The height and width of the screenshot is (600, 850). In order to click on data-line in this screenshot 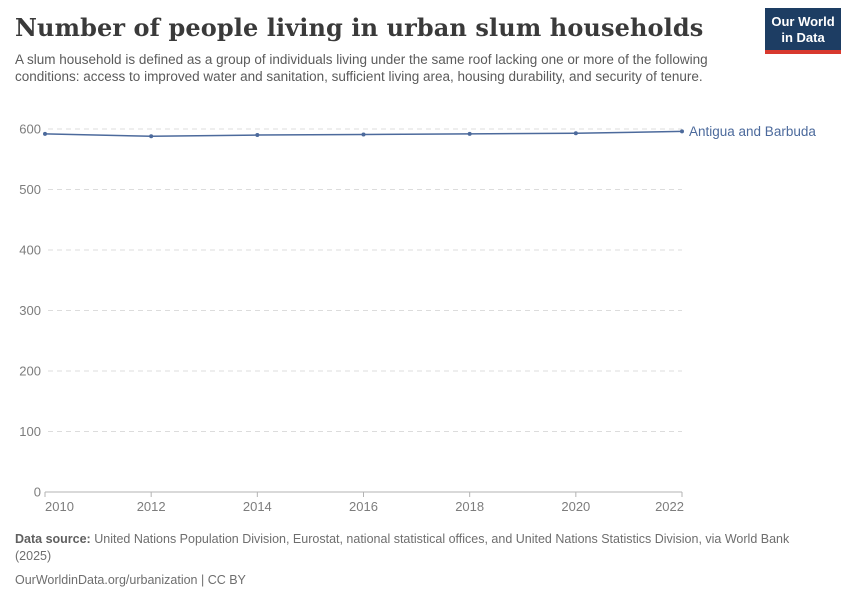, I will do `click(363, 134)`.